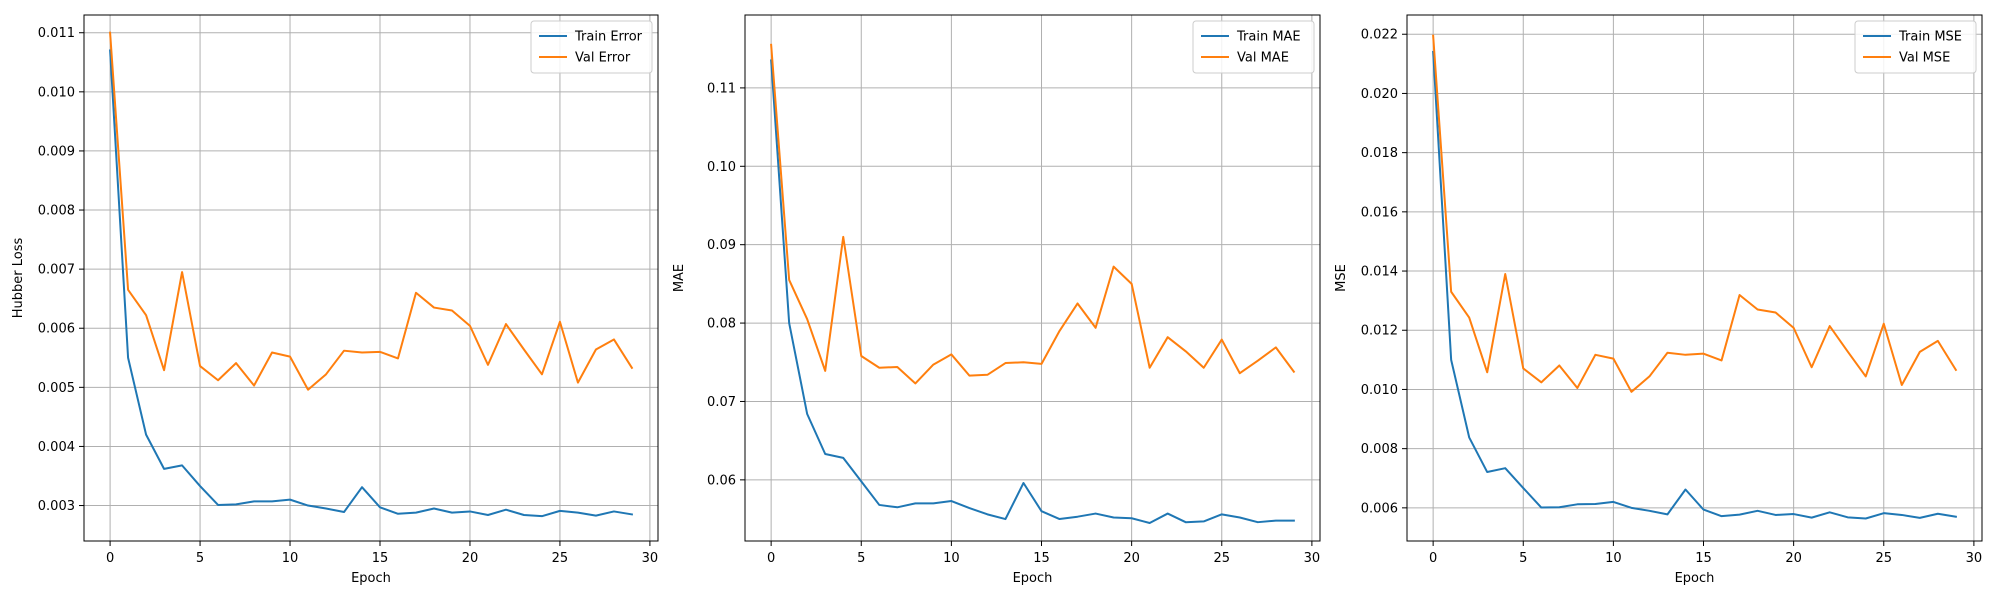  Describe the element at coordinates (721, 324) in the screenshot. I see `y-tick-label: 0.08` at that location.